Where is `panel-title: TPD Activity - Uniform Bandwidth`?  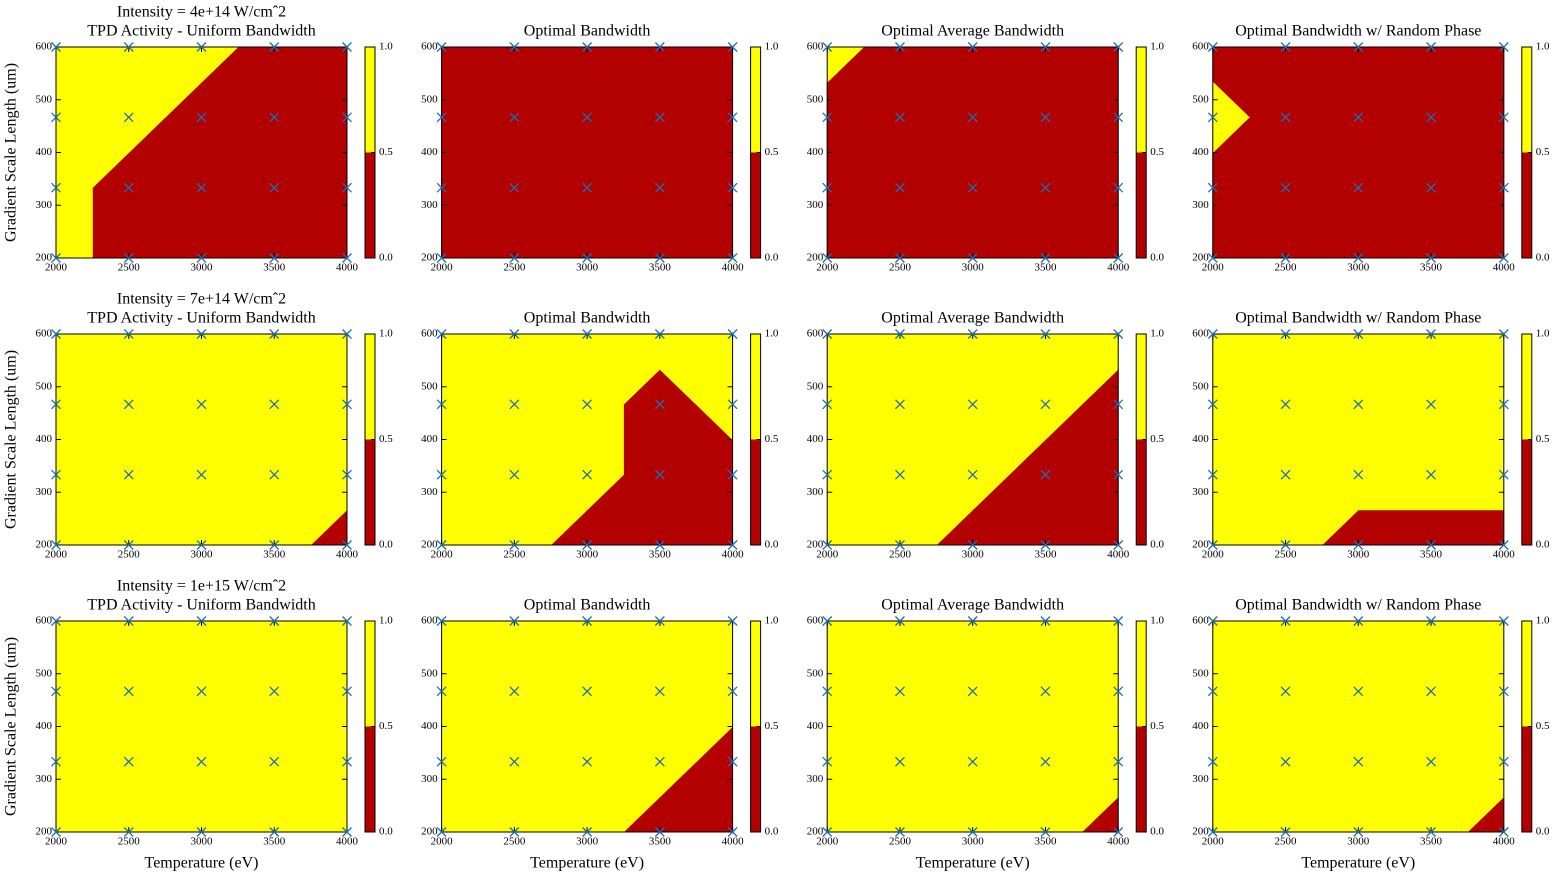
panel-title: TPD Activity - Uniform Bandwidth is located at coordinates (201, 318).